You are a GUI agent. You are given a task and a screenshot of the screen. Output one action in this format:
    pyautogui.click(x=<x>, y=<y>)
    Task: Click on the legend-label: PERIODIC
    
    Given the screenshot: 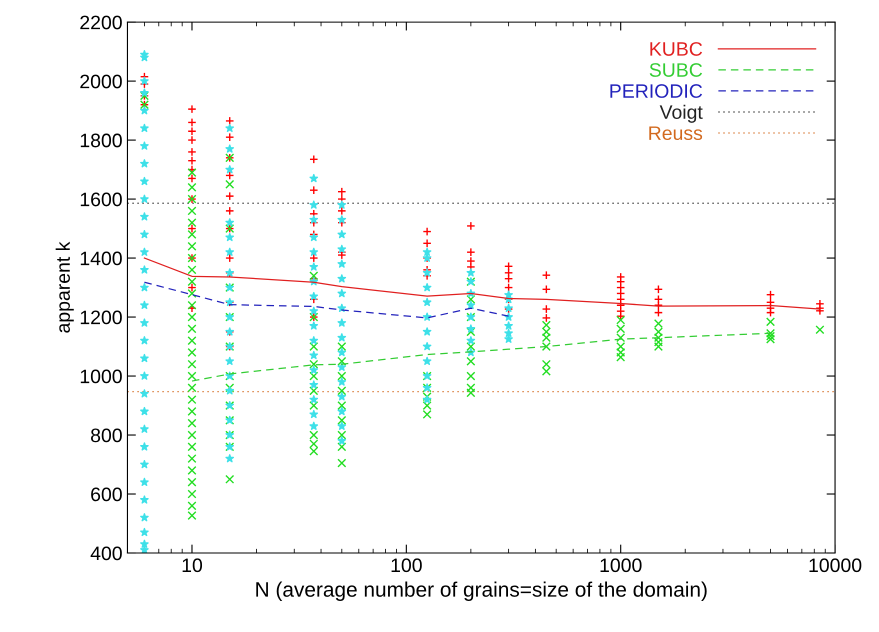 What is the action you would take?
    pyautogui.click(x=656, y=91)
    